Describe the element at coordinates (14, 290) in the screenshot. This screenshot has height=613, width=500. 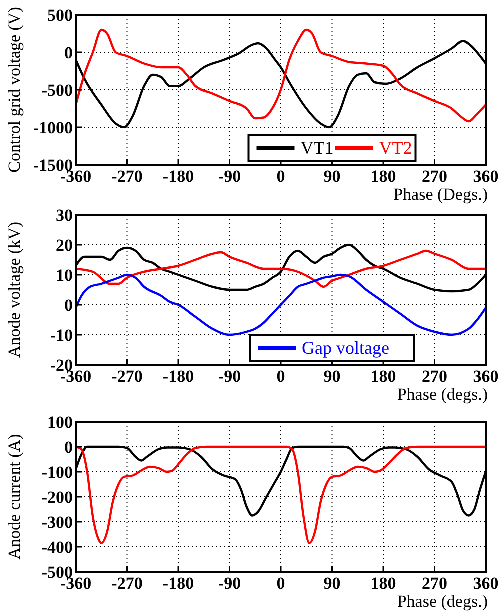
I see `y-axis-title: Anode voltage (kV)` at that location.